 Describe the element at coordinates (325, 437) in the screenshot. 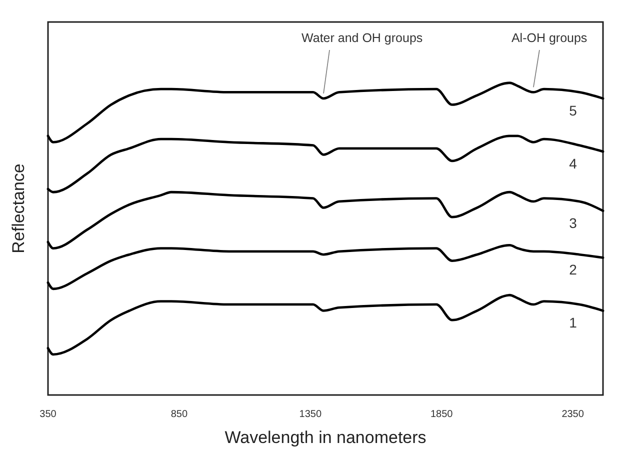

I see `x-axis-title: Wavelength in nanometers` at that location.